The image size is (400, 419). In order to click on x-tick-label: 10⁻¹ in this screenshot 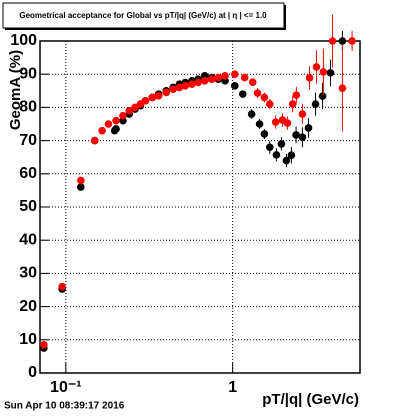, I will do `click(66, 387)`.